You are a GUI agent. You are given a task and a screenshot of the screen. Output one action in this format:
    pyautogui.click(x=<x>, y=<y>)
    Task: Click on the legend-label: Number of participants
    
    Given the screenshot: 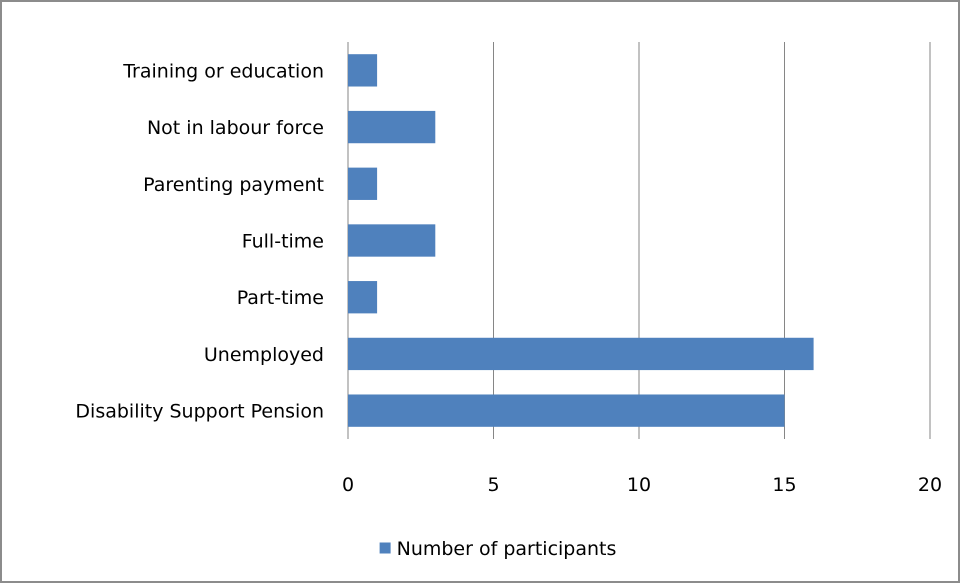 What is the action you would take?
    pyautogui.click(x=507, y=549)
    